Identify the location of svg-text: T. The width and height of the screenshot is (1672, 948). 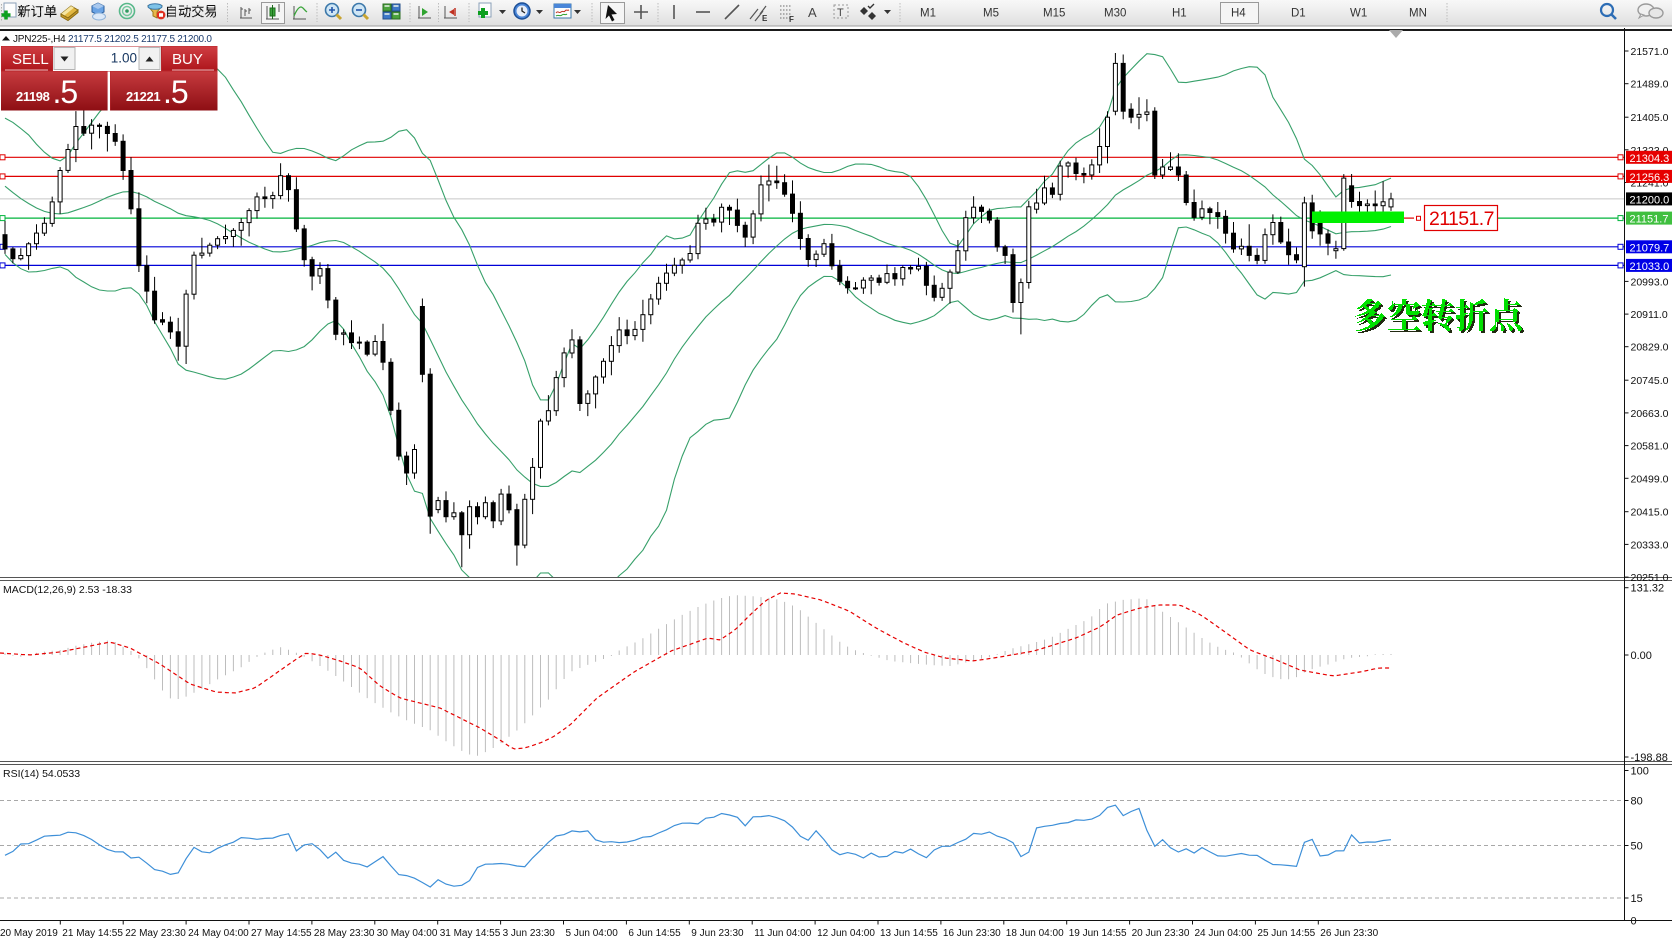
(840, 13).